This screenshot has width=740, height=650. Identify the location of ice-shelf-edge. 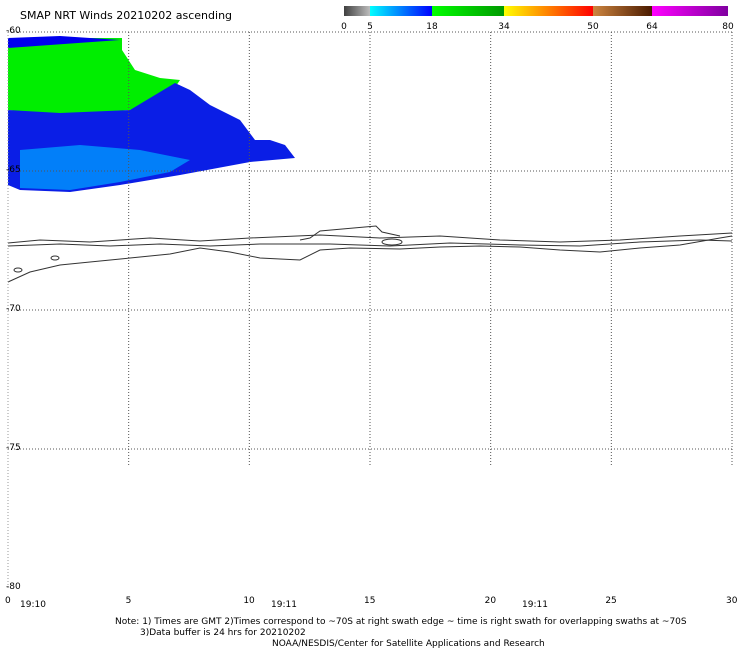
(370, 238).